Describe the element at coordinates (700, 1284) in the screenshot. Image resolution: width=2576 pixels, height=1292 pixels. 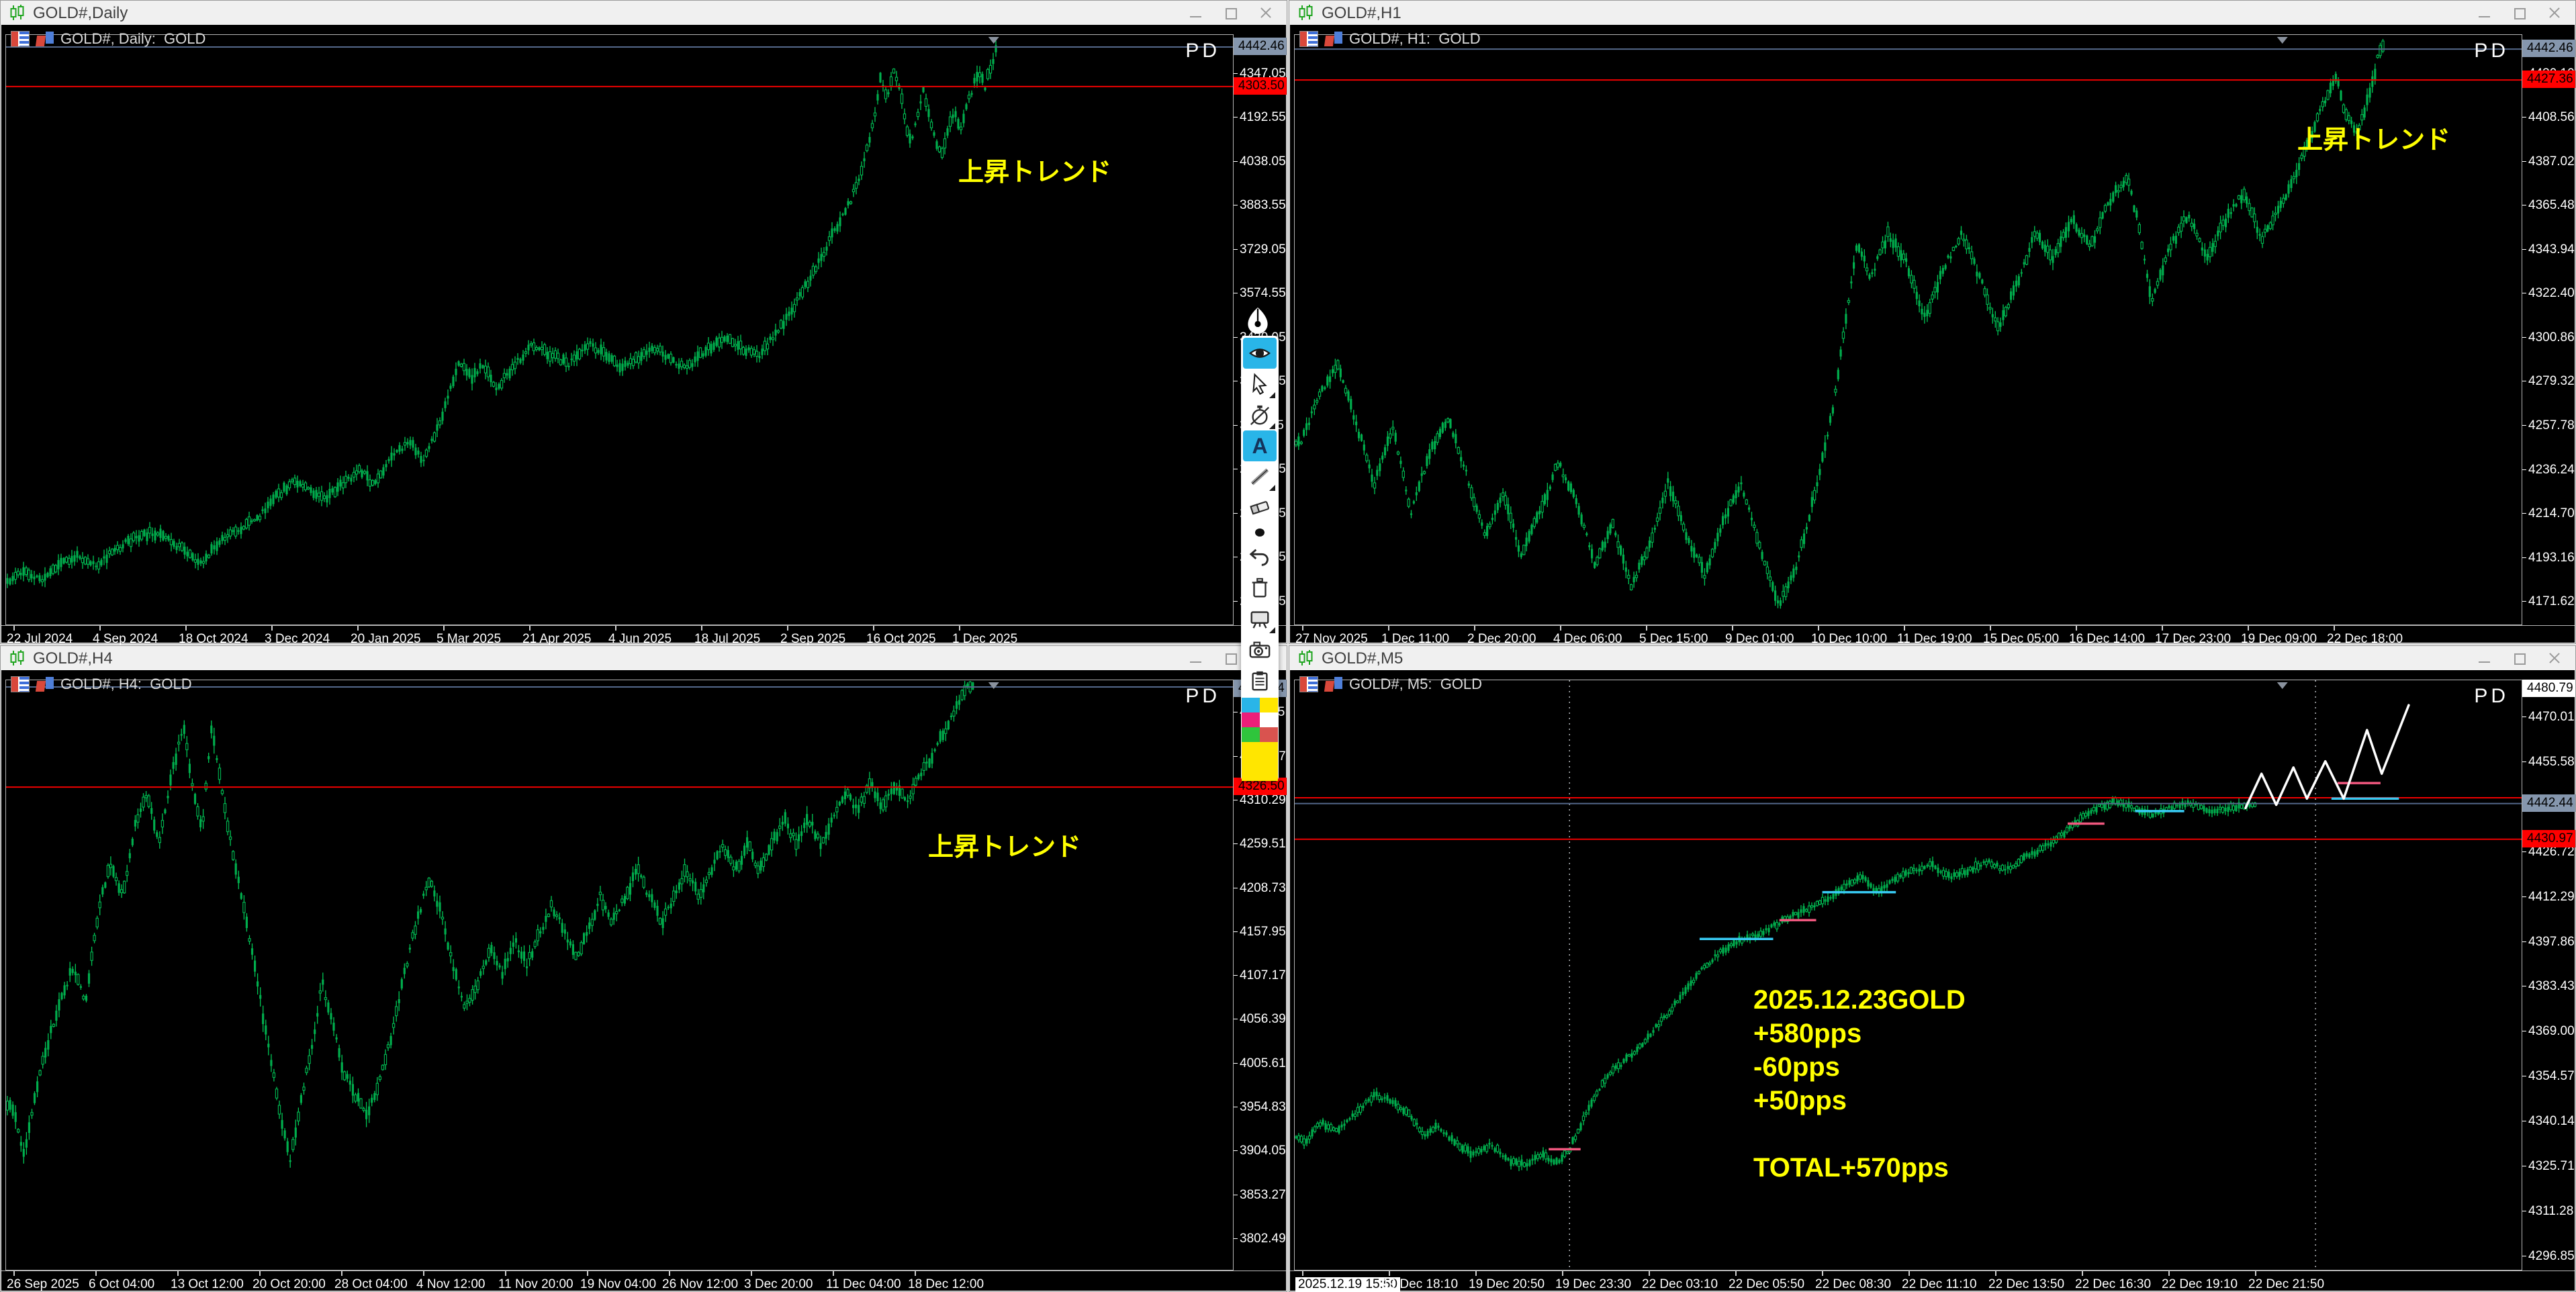
I see `time-tick-label: 26 Nov 12:00` at that location.